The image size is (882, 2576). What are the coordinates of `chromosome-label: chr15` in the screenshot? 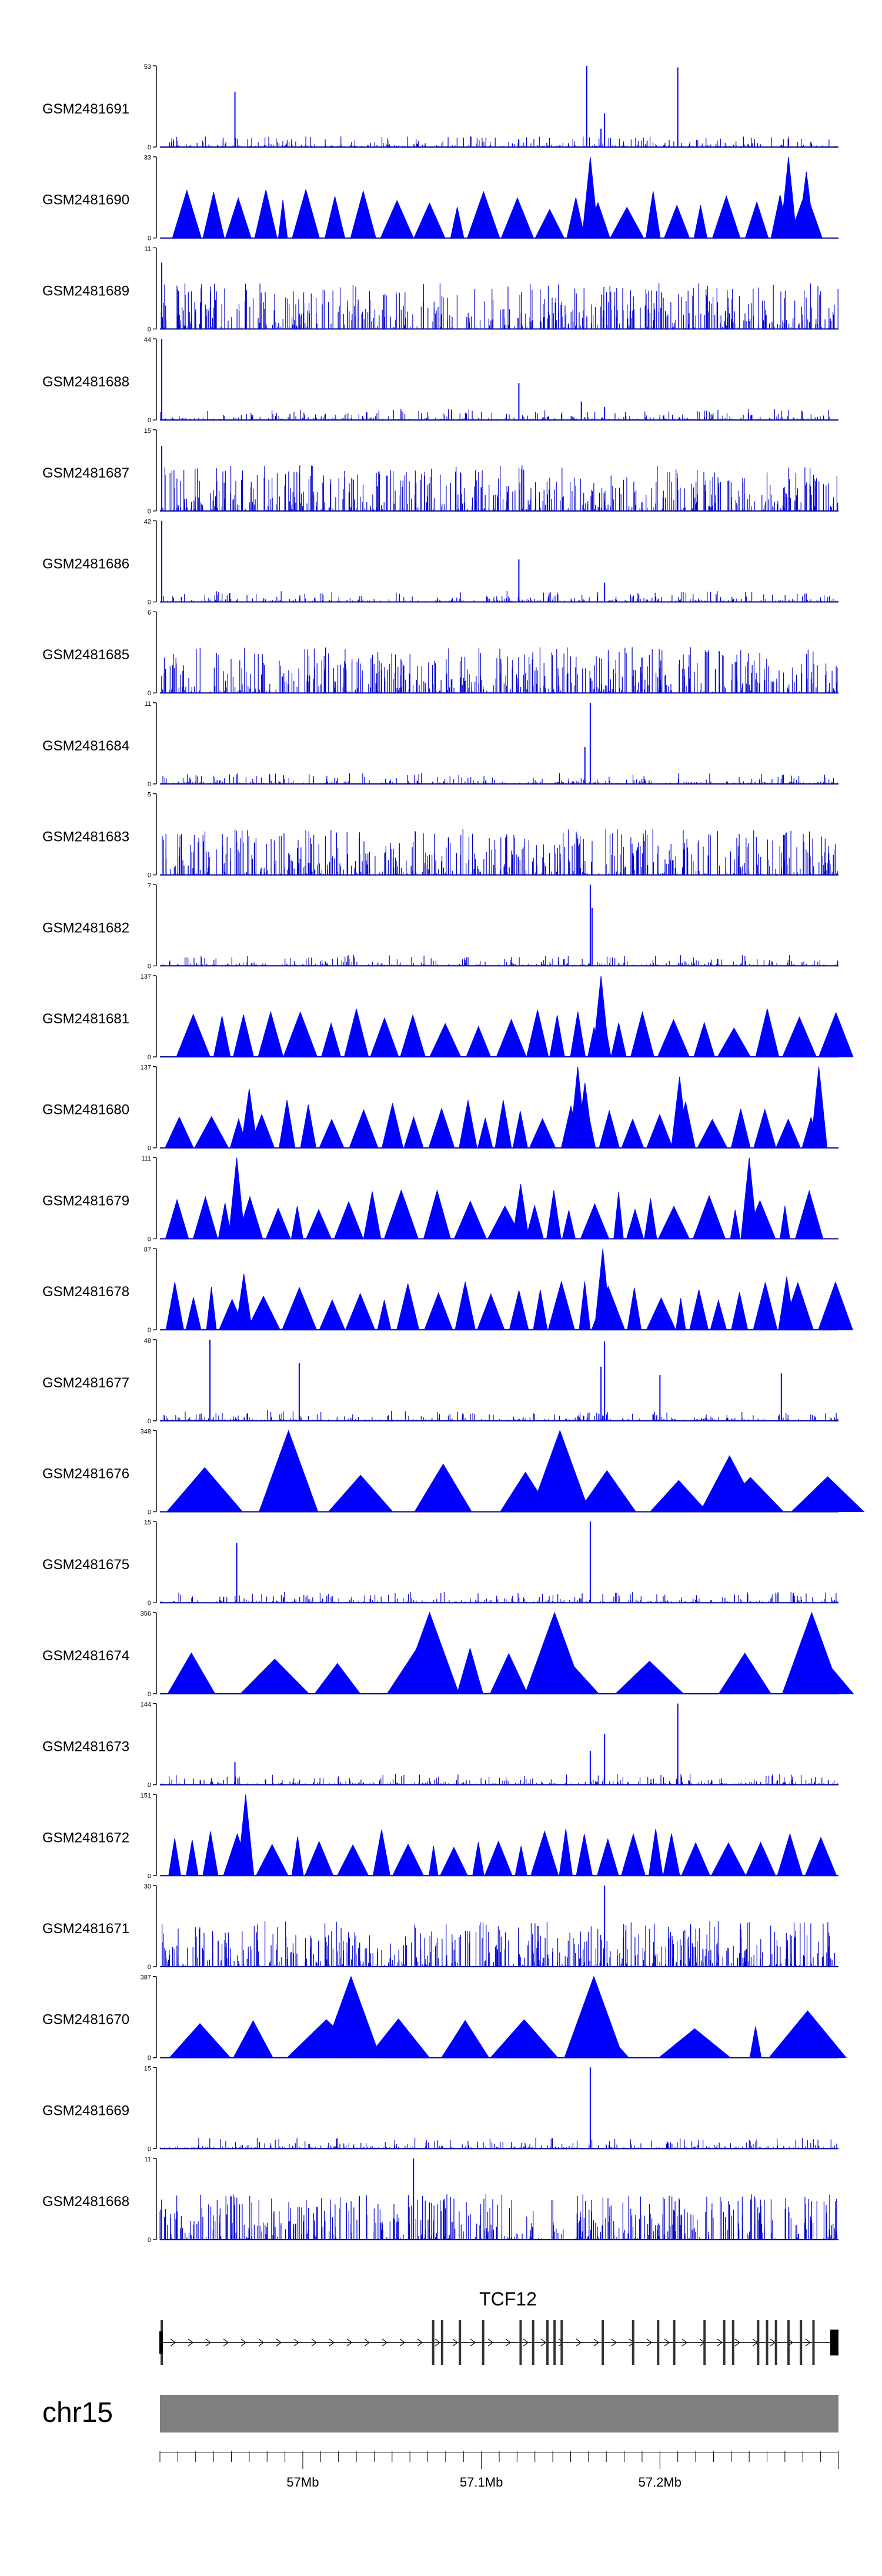 It's located at (77, 2412).